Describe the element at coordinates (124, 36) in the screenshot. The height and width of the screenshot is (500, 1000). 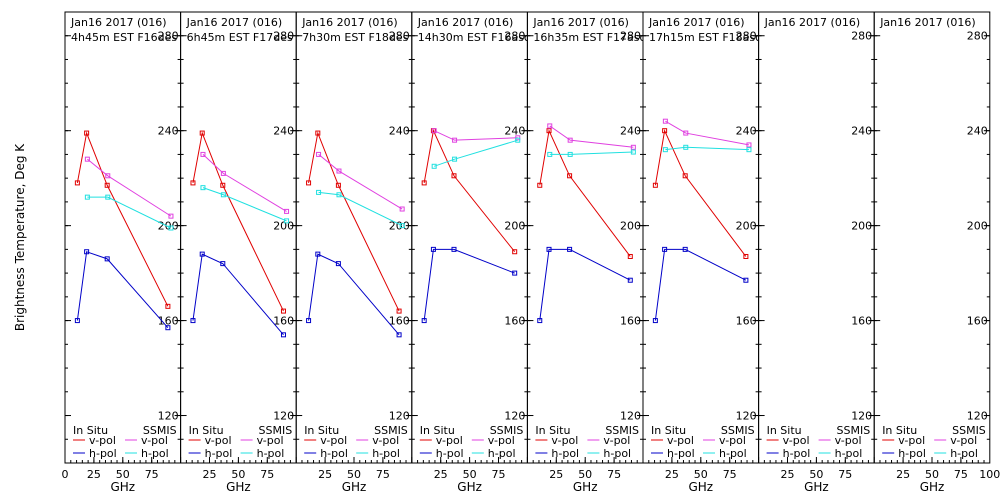
I see `panel-time-title-group: 4h45m EST F16des` at that location.